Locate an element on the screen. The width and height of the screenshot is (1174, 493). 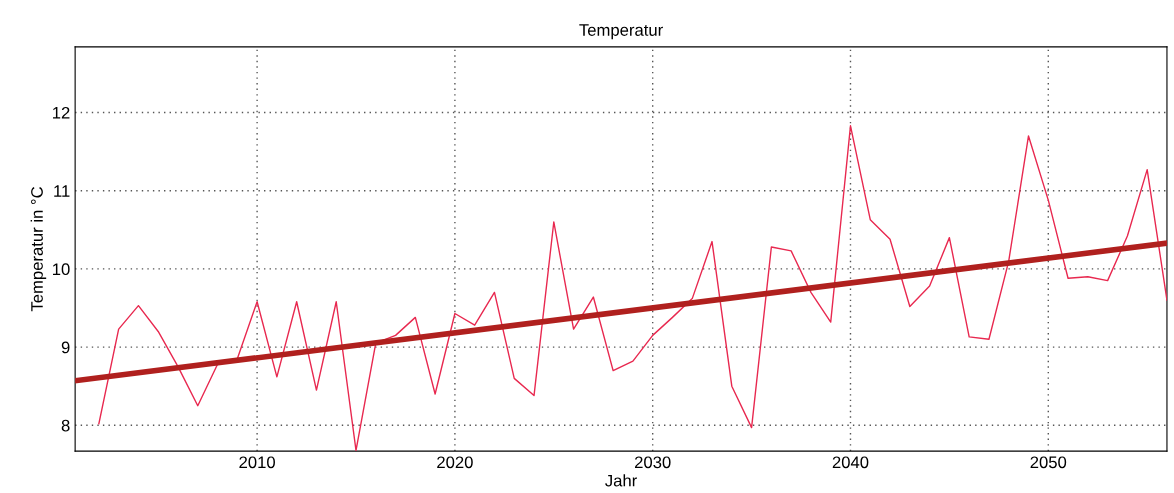
x-axis-title: Jahr is located at coordinates (621, 480).